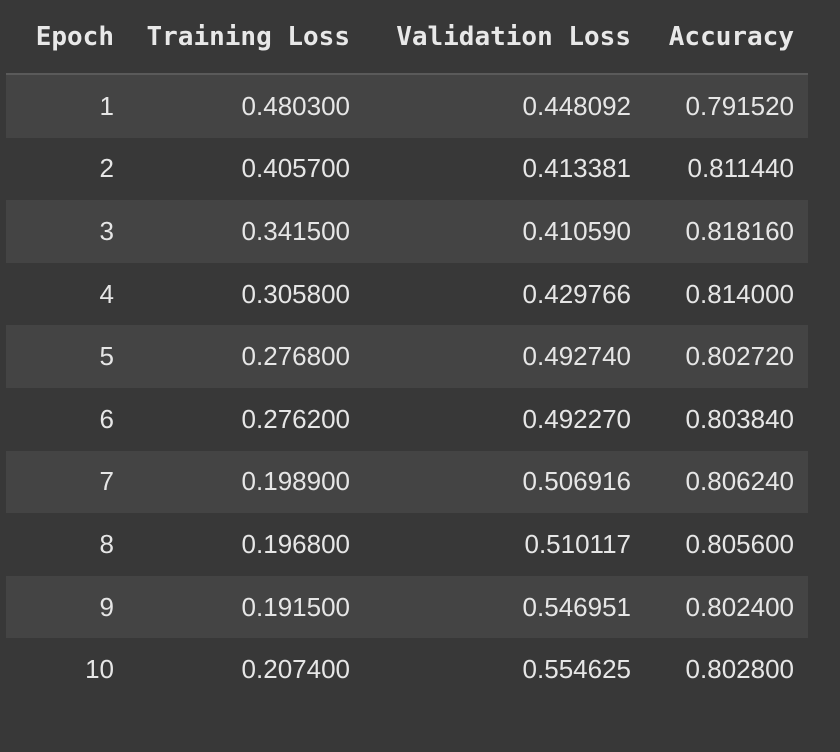  I want to click on cell-accuracy: 0.806240, so click(739, 481).